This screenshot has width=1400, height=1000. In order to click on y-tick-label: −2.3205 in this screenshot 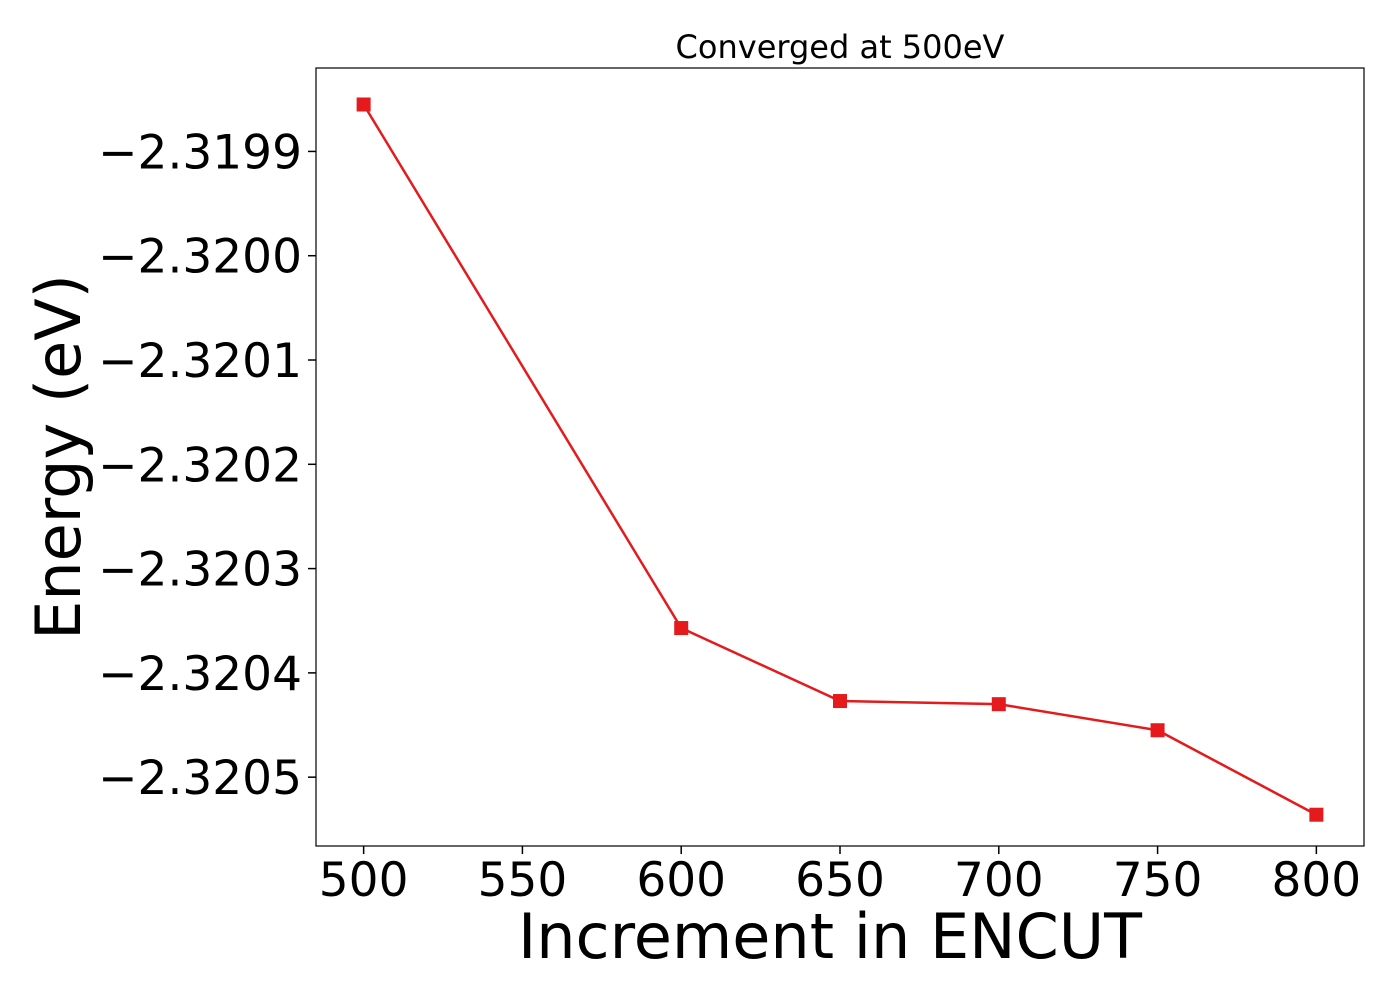, I will do `click(200, 778)`.